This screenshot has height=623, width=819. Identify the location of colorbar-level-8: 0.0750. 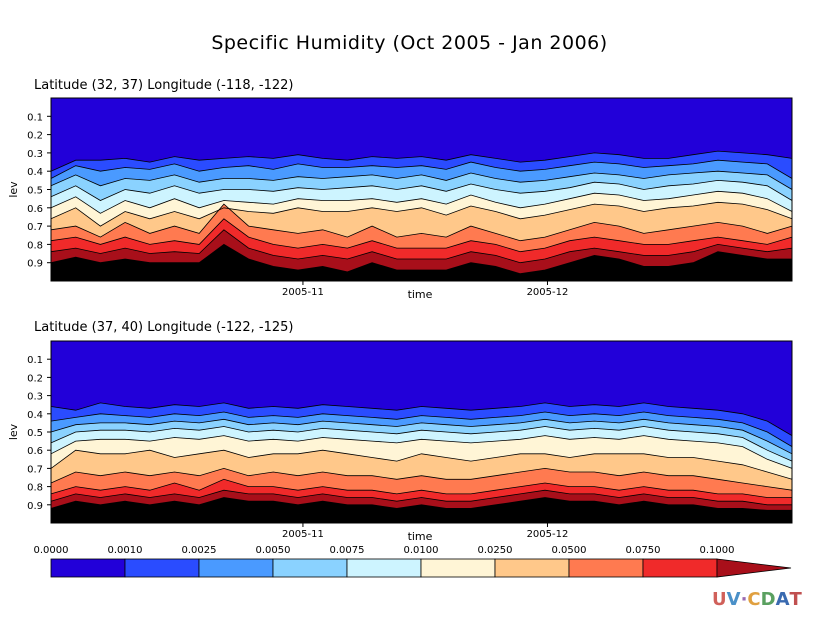
(643, 550).